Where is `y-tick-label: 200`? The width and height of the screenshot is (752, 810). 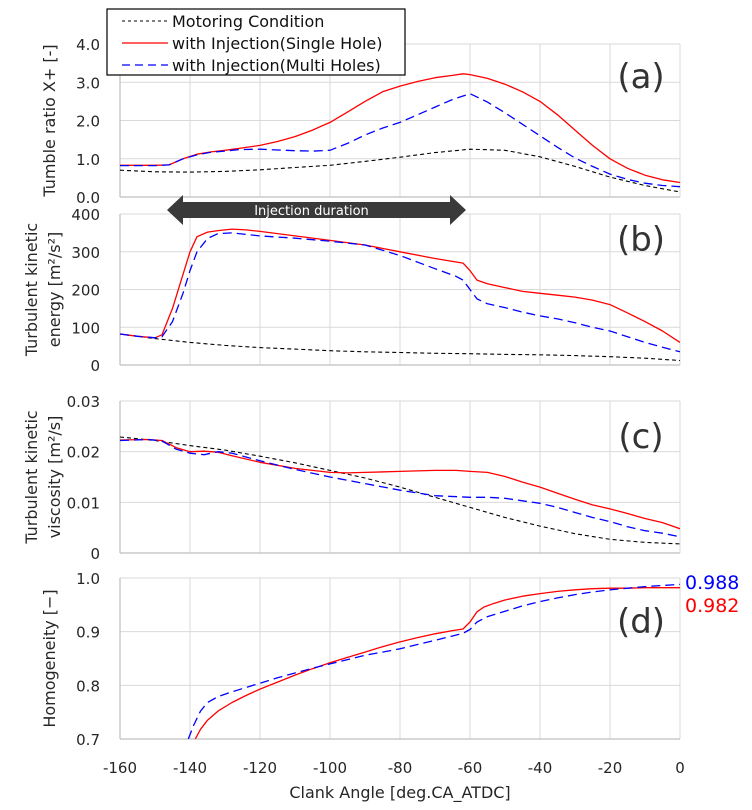 y-tick-label: 200 is located at coordinates (85, 291).